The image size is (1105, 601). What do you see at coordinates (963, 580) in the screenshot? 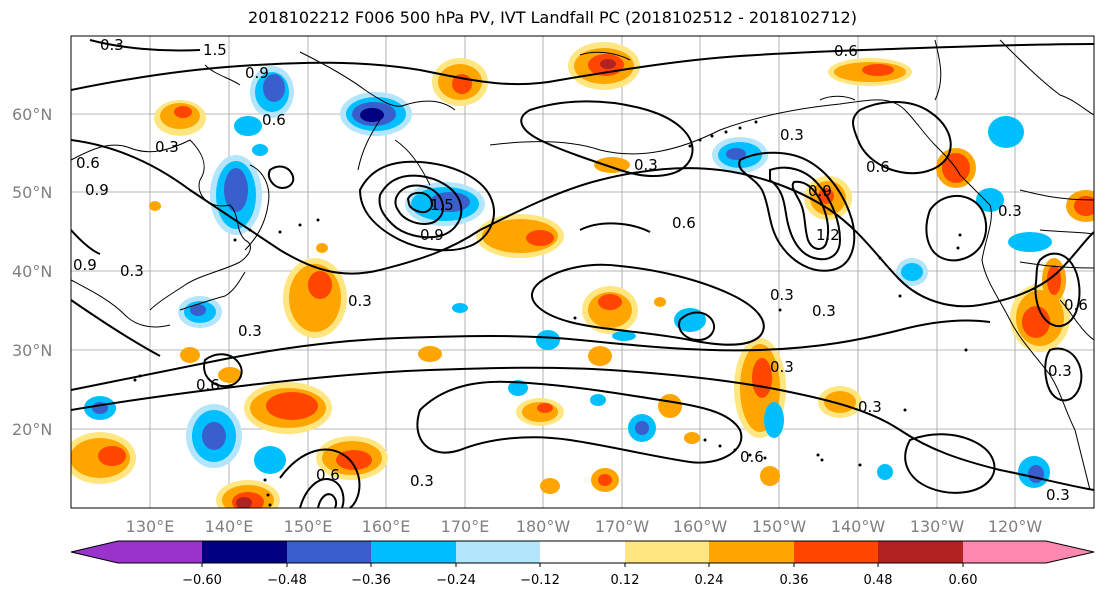
I see `colorbar-tick-label: 0.60` at bounding box center [963, 580].